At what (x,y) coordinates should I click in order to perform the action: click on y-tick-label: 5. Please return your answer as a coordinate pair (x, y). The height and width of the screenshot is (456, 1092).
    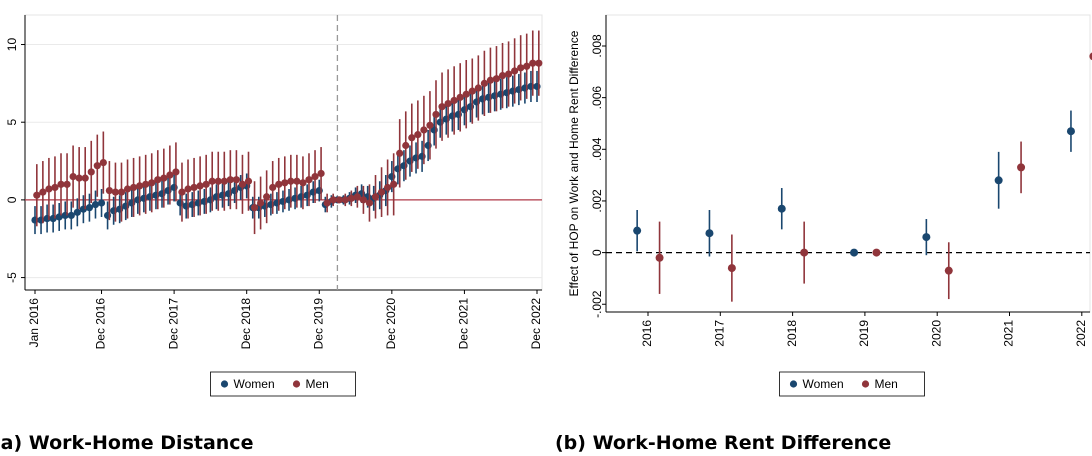
    Looking at the image, I should click on (12, 122).